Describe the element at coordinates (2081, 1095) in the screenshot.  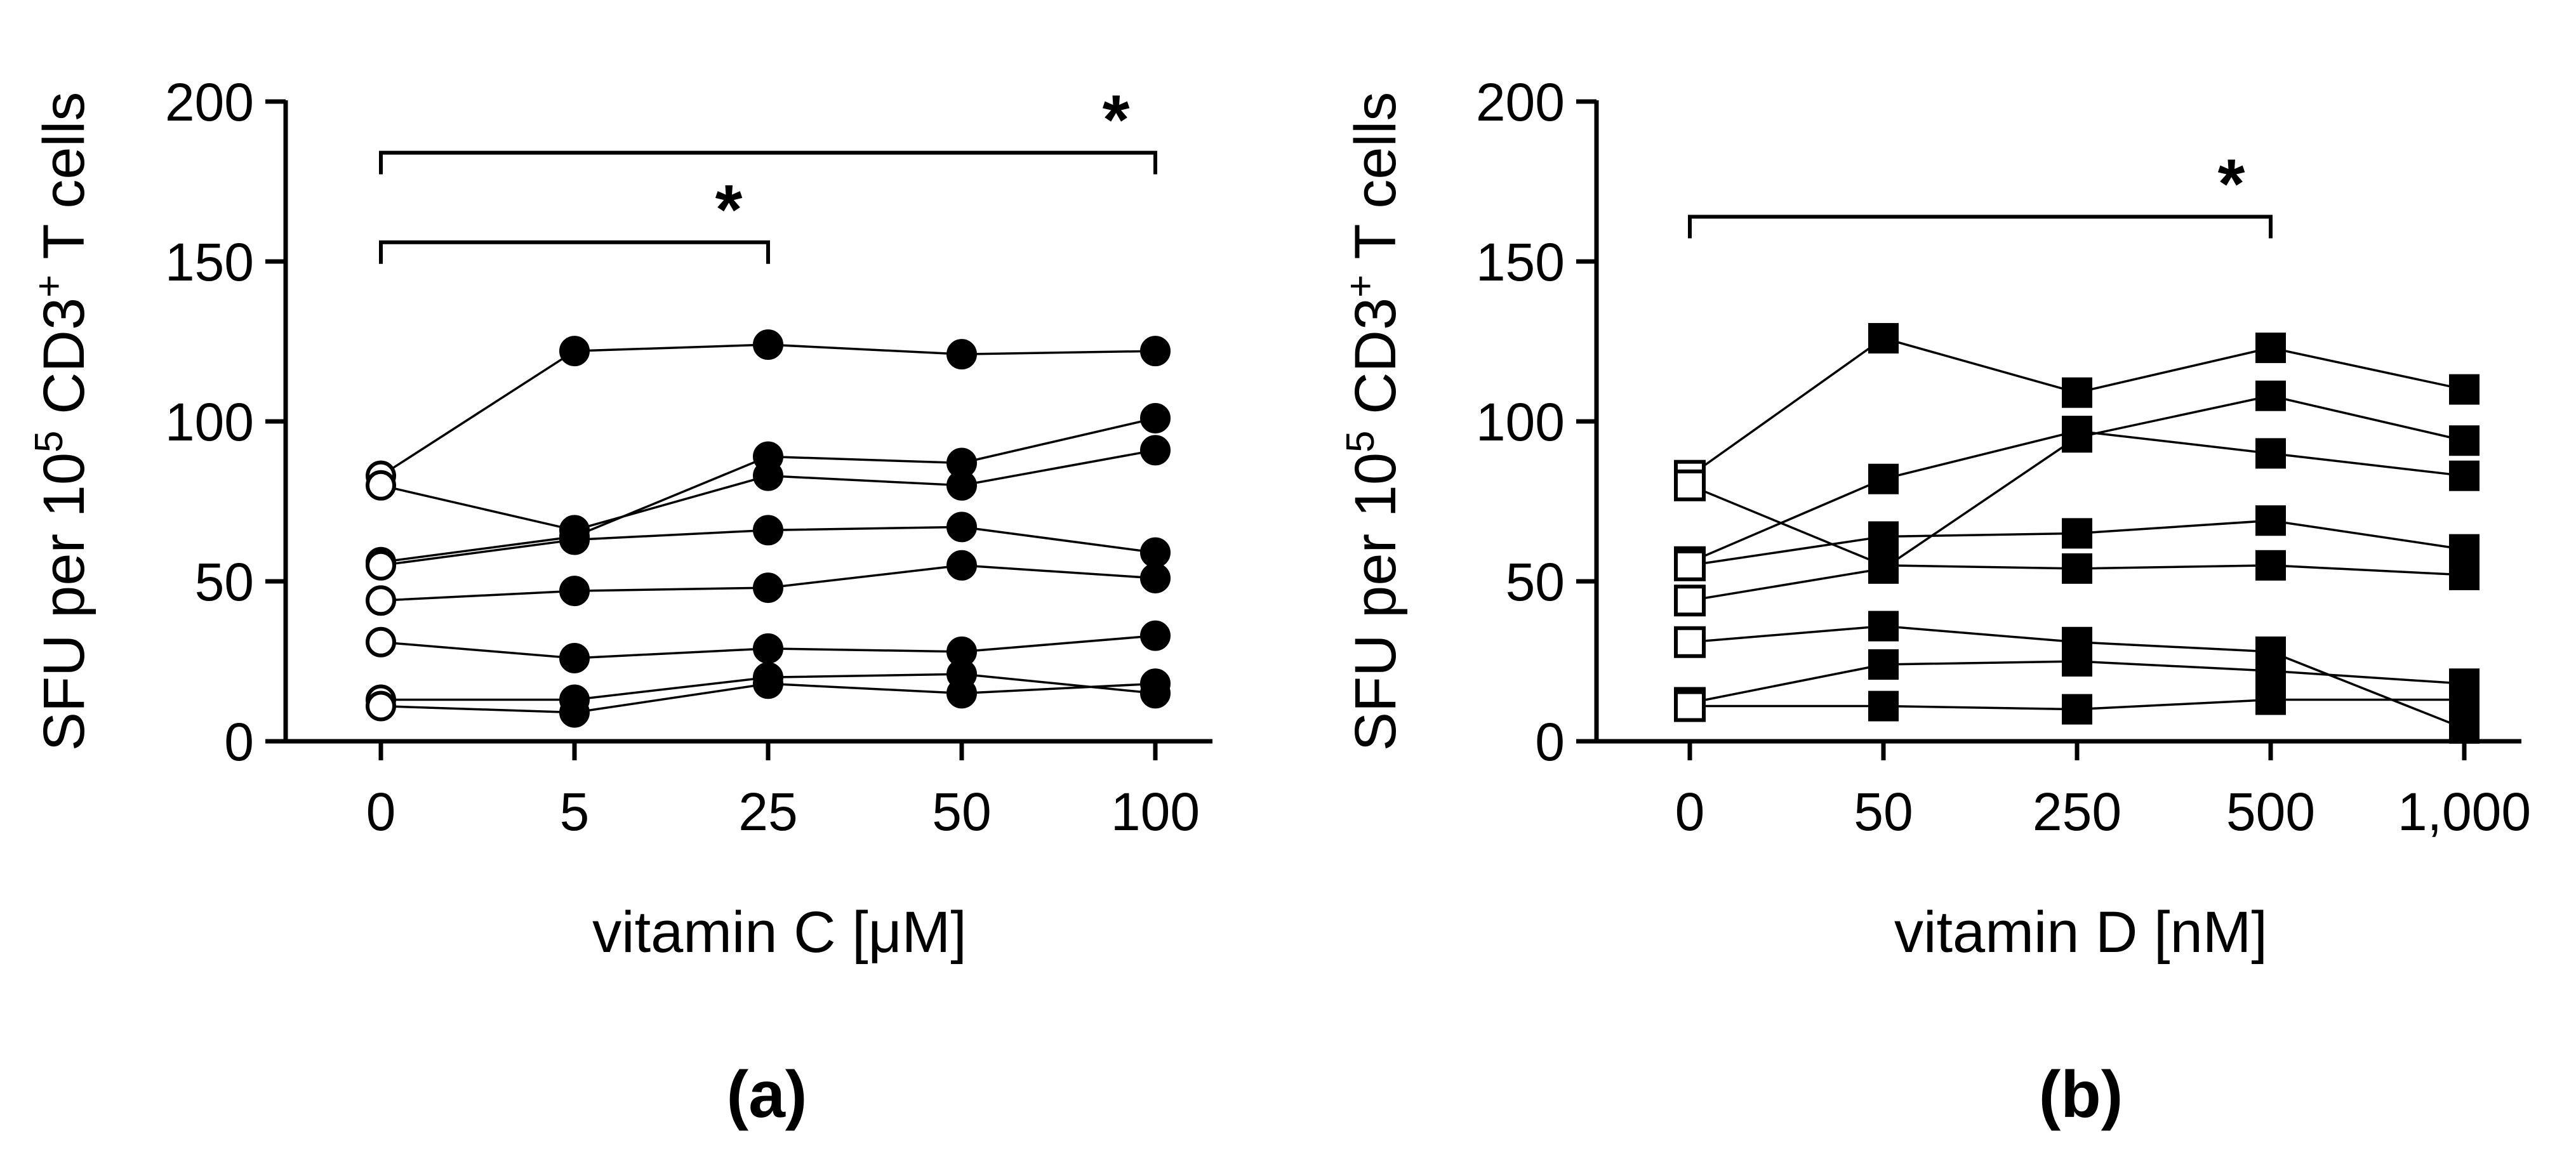
I see `panel-label: (b)` at that location.